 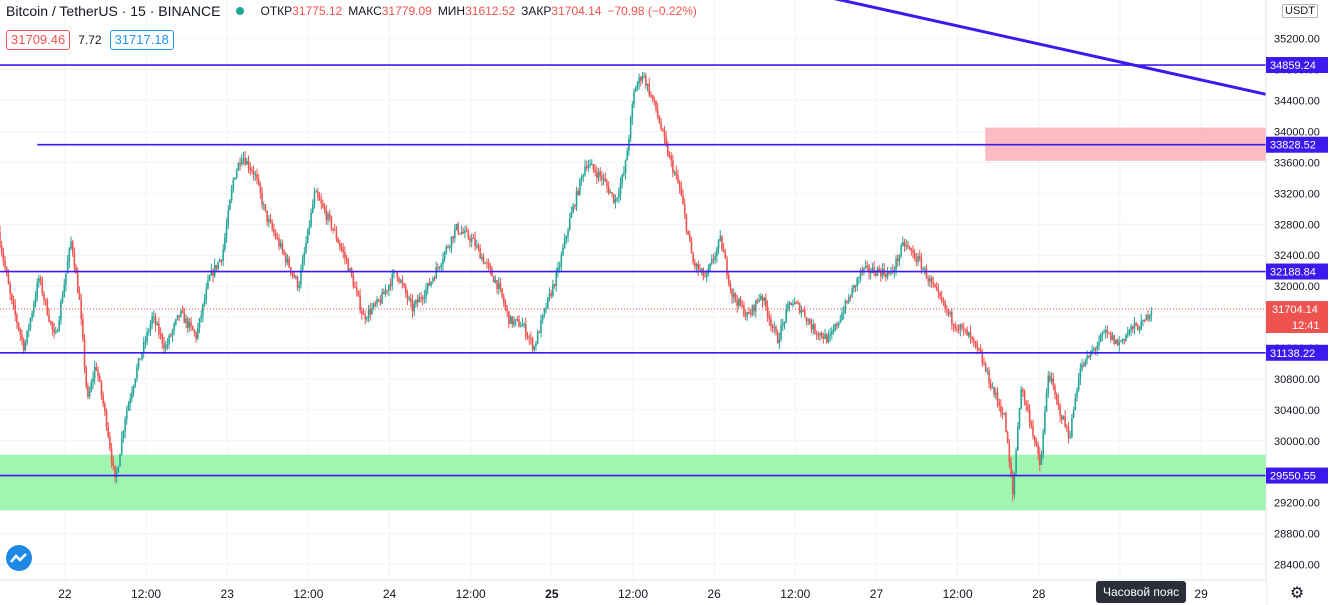 I want to click on time-axis-background, so click(x=633, y=592).